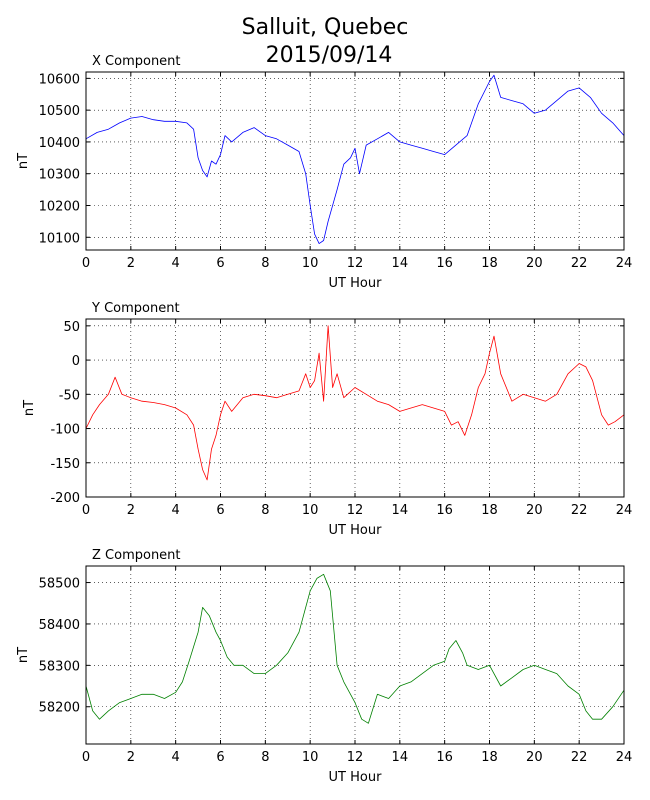 This screenshot has height=800, width=650. What do you see at coordinates (59, 238) in the screenshot?
I see `y-tick-label: 10100` at bounding box center [59, 238].